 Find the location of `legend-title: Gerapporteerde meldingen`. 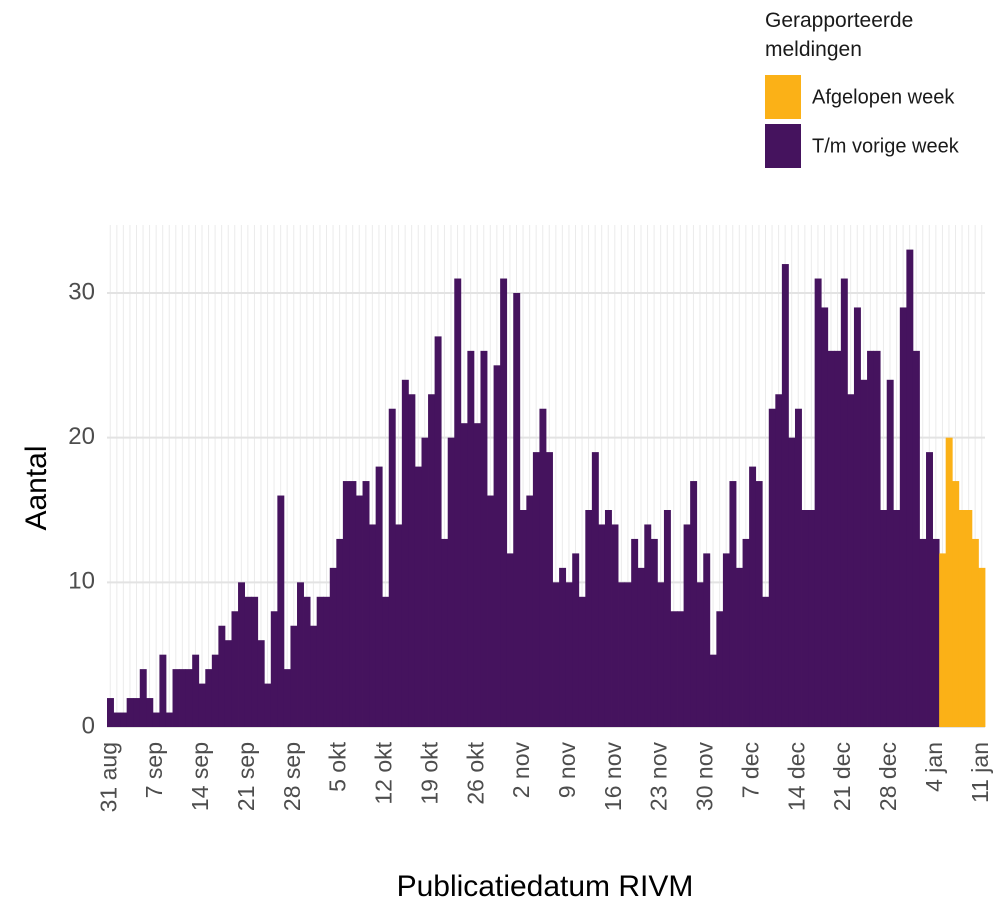

legend-title: Gerapporteerde meldingen is located at coordinates (839, 35).